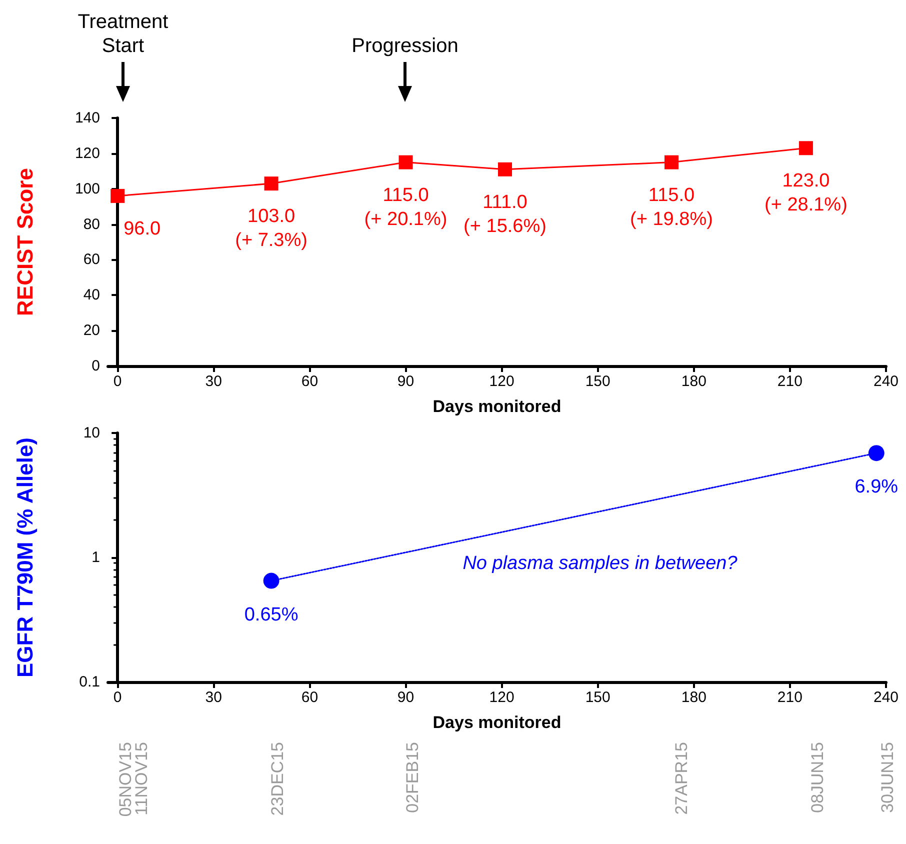  What do you see at coordinates (125, 779) in the screenshot?
I see `text: 05NOV15` at bounding box center [125, 779].